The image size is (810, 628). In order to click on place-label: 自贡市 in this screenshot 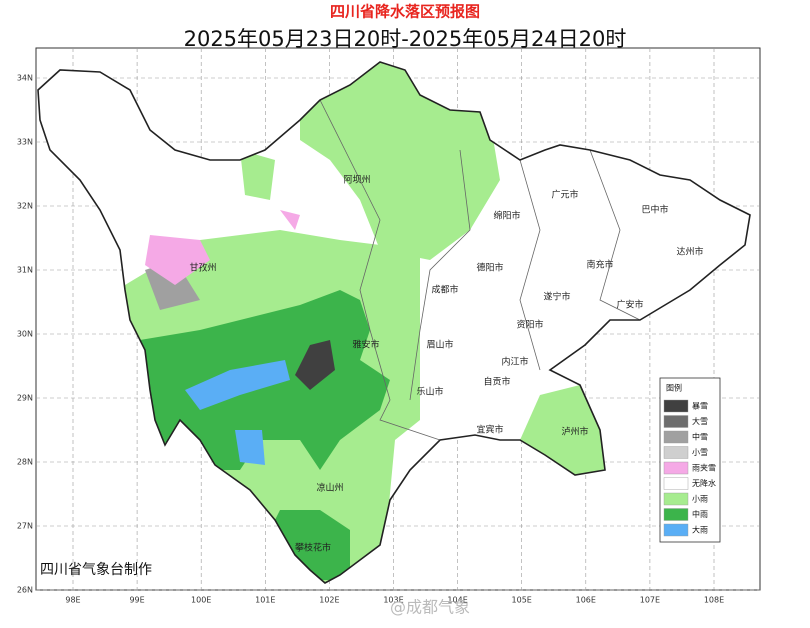, I will do `click(496, 382)`.